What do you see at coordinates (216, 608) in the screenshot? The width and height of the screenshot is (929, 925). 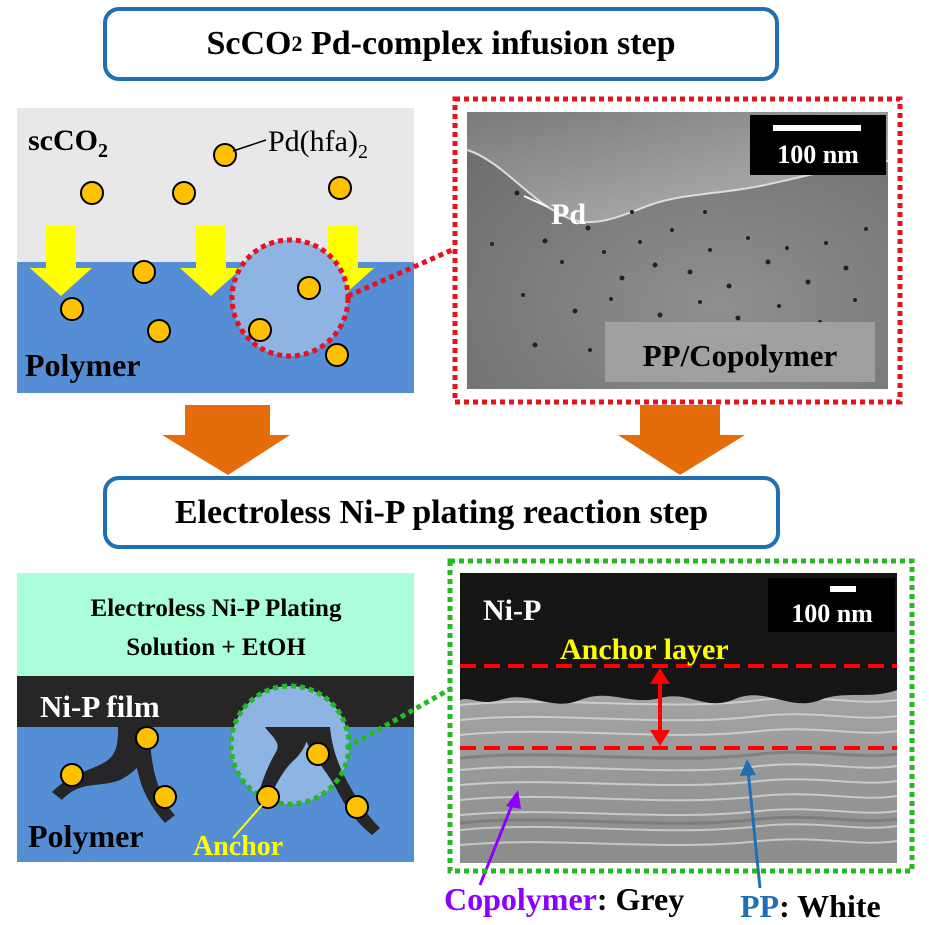 I see `solution-label-line1: Electroless Ni-P Plating` at bounding box center [216, 608].